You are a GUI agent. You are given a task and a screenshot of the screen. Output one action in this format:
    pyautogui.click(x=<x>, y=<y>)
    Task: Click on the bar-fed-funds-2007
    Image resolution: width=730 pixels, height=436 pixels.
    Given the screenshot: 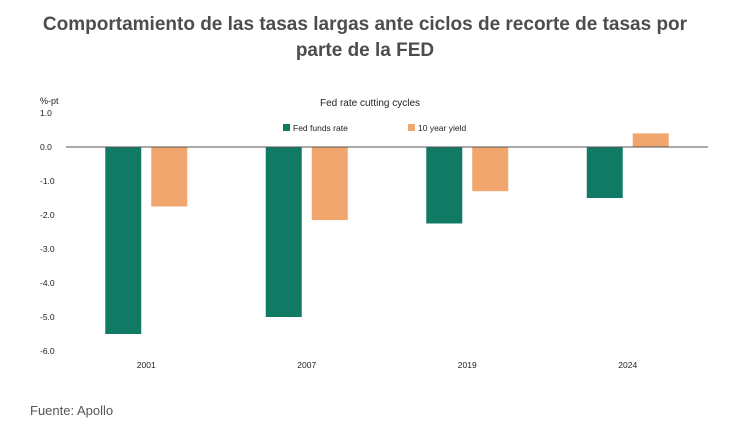 What is the action you would take?
    pyautogui.click(x=283, y=232)
    